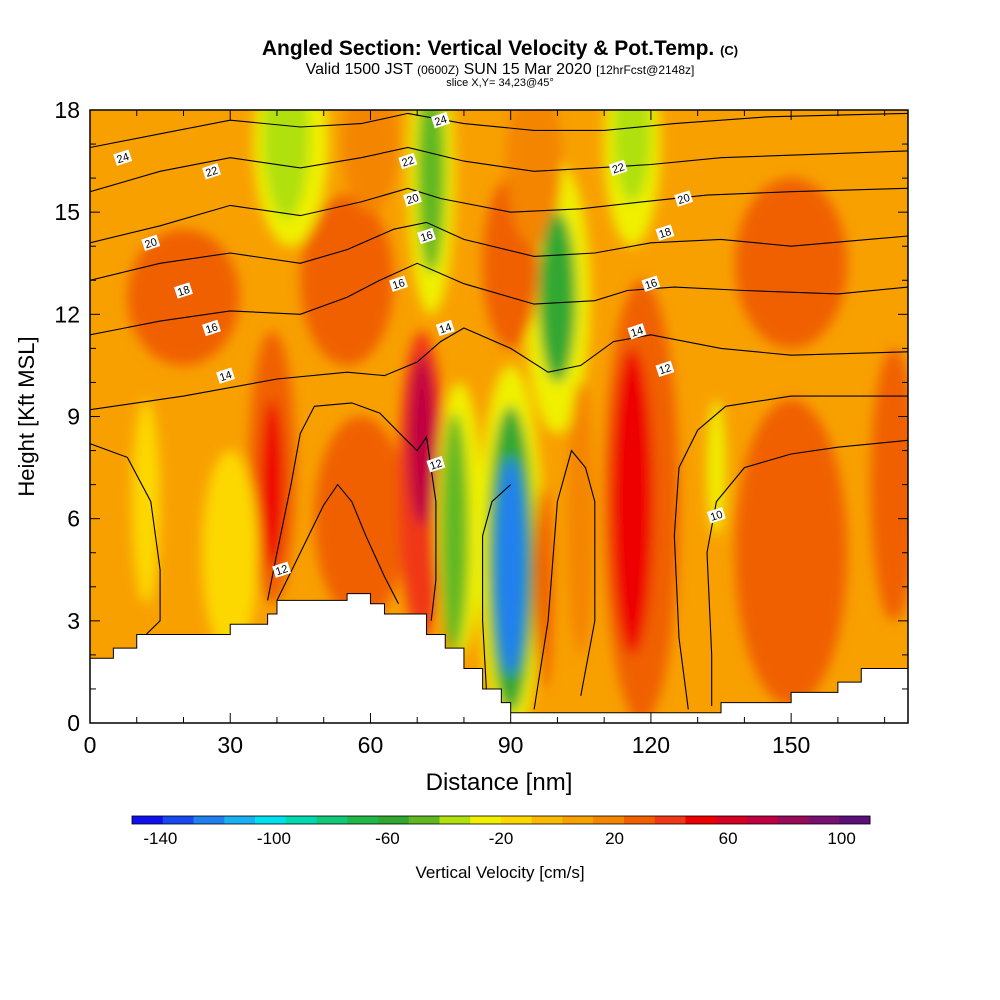 The height and width of the screenshot is (1000, 1000). Describe the element at coordinates (73, 519) in the screenshot. I see `y-tick-label: 6` at that location.